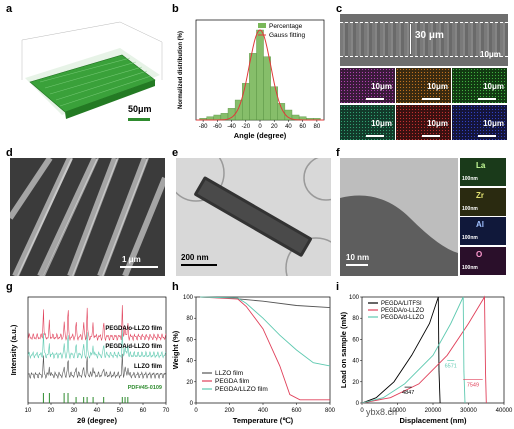  I want to click on watermark: ybx8.cn, so click(382, 412).